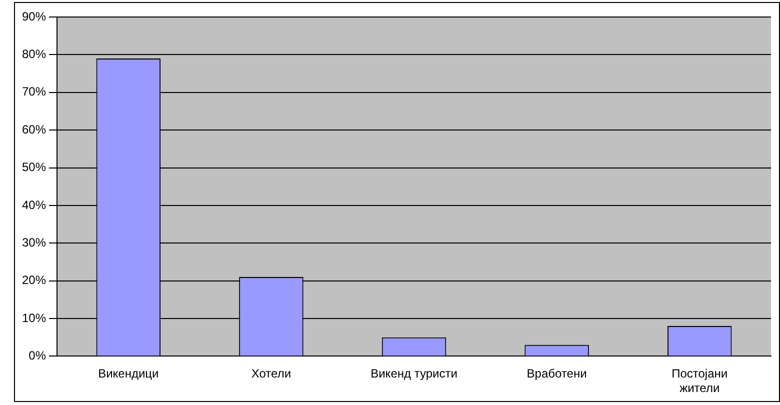 The image size is (780, 405). Describe the element at coordinates (34, 129) in the screenshot. I see `y-tick-label: 60%` at that location.